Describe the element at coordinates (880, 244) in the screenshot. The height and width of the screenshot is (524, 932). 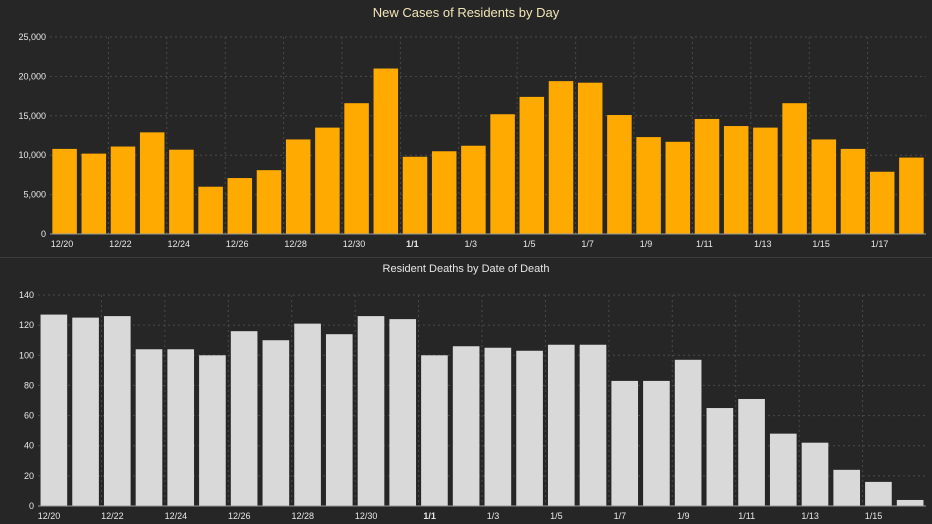
I see `x-tick-label: 1/17` at that location.